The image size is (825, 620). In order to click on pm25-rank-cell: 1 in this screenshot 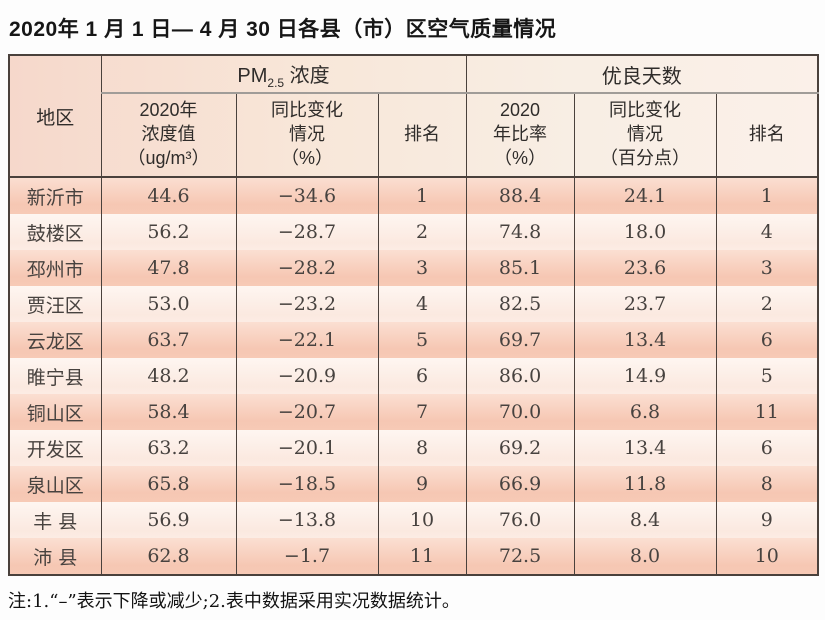, I will do `click(422, 195)`.